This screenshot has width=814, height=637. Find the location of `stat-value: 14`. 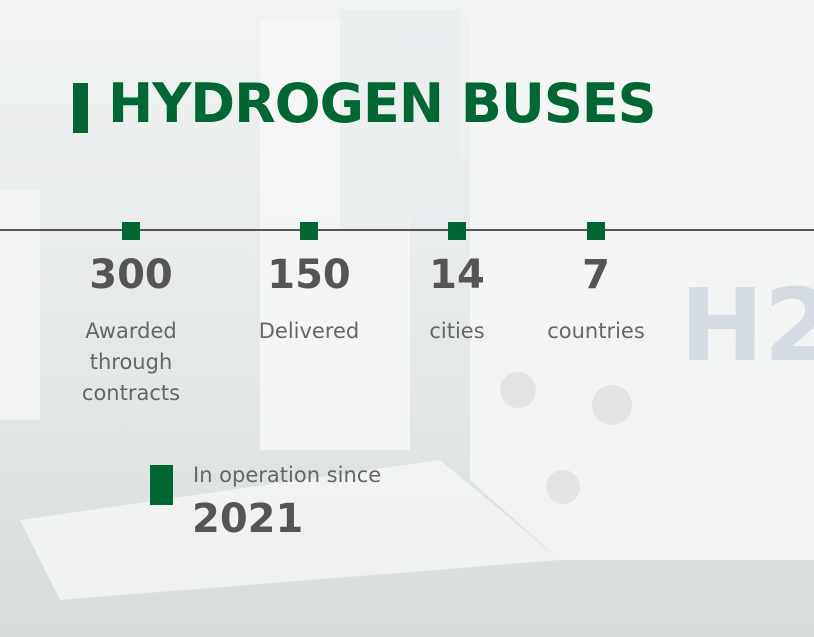

stat-value: 14 is located at coordinates (457, 275).